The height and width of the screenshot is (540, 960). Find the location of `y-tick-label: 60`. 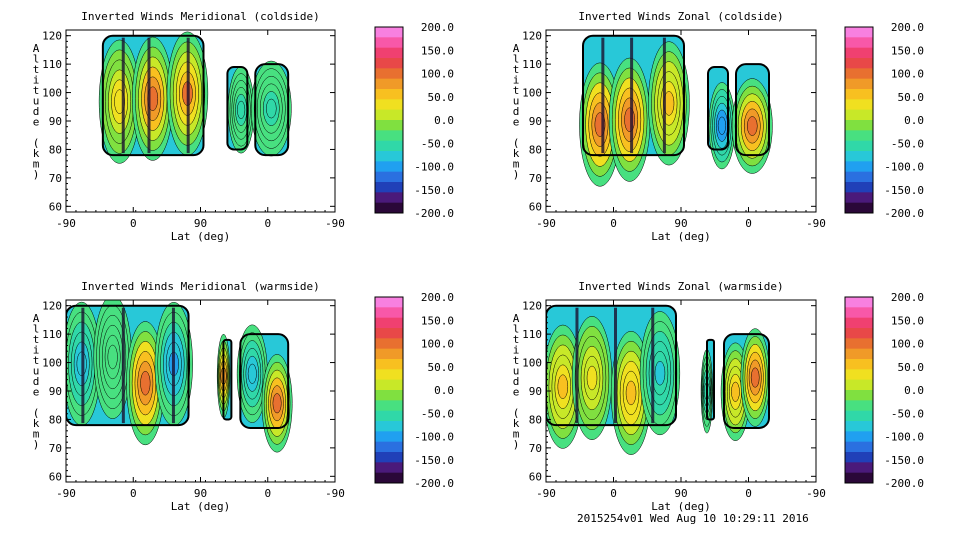

y-tick-label: 60 is located at coordinates (535, 206).